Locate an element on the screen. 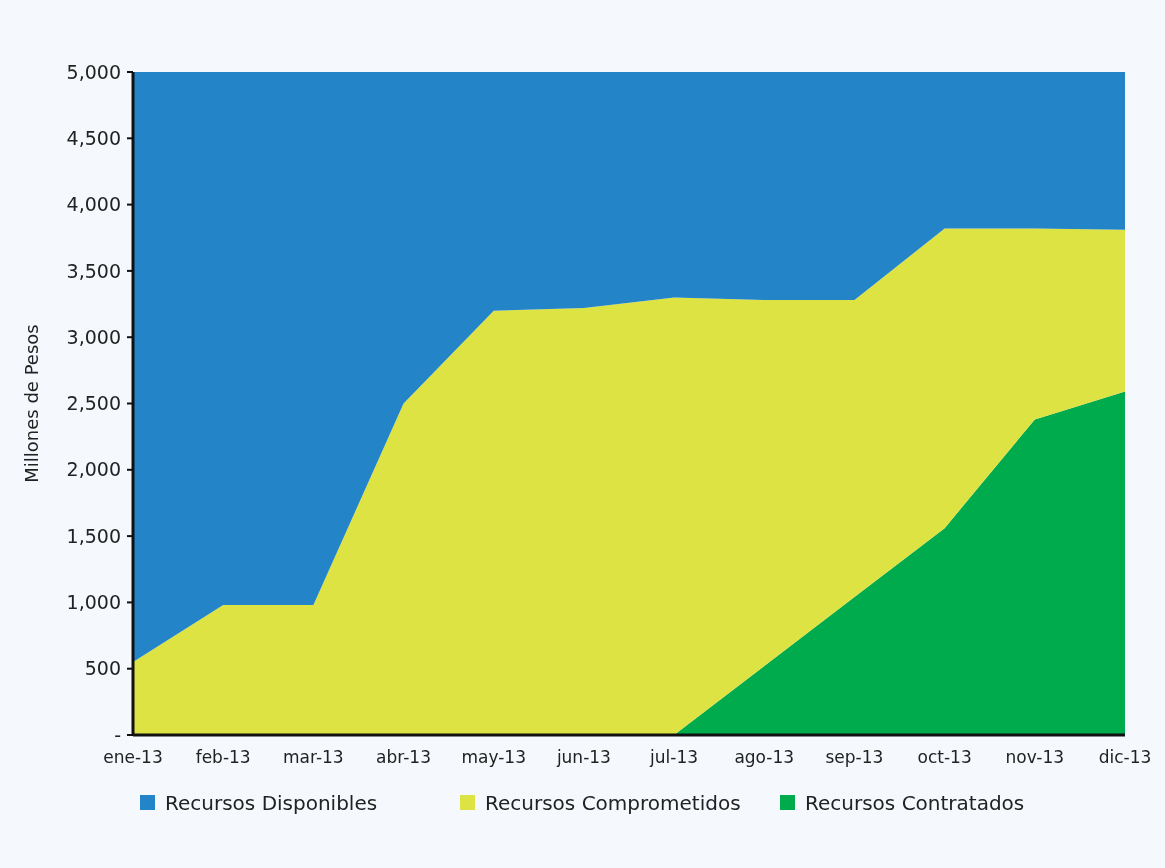  y-tick-label: 500 is located at coordinates (102, 668).